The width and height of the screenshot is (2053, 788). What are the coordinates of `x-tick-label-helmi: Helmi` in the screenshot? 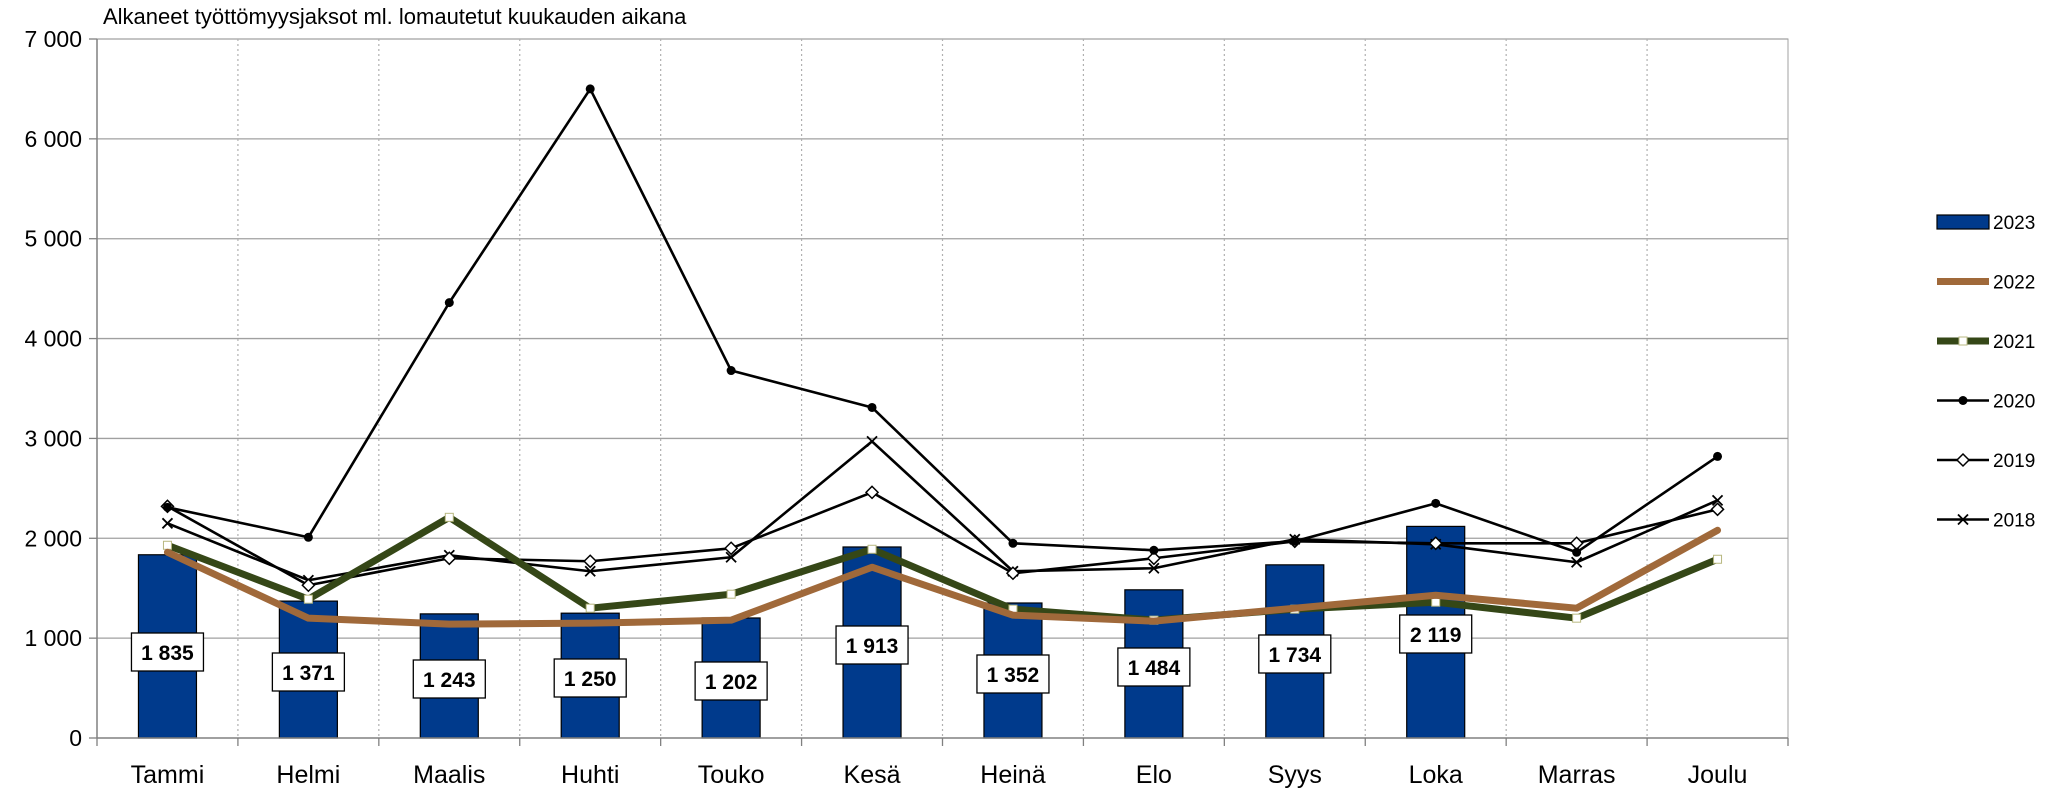 It's located at (308, 774).